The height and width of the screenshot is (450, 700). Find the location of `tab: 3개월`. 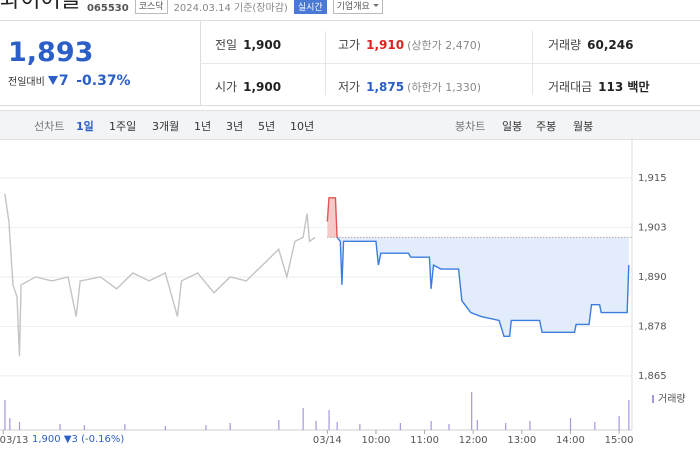

tab: 3개월 is located at coordinates (166, 126).